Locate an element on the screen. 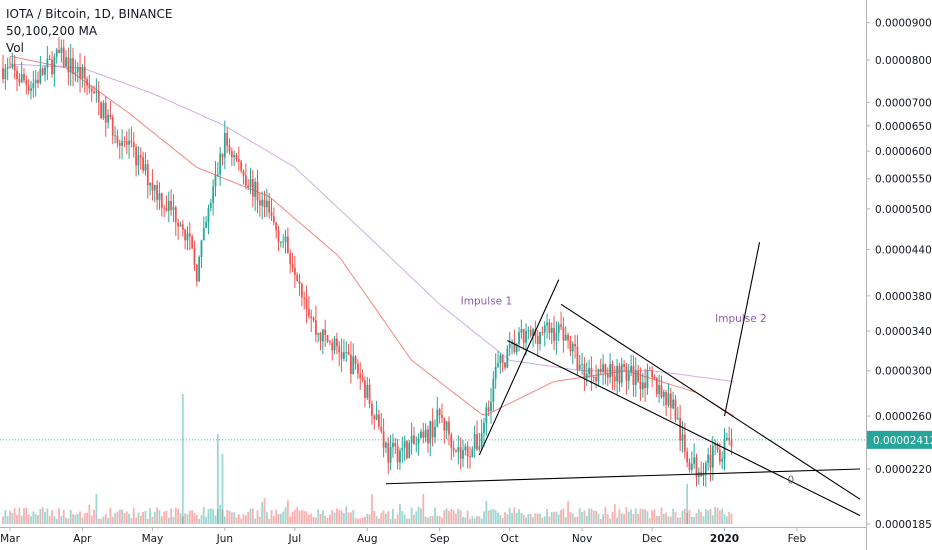 The width and height of the screenshot is (932, 550). volume-indicator-label: Vol is located at coordinates (15, 48).